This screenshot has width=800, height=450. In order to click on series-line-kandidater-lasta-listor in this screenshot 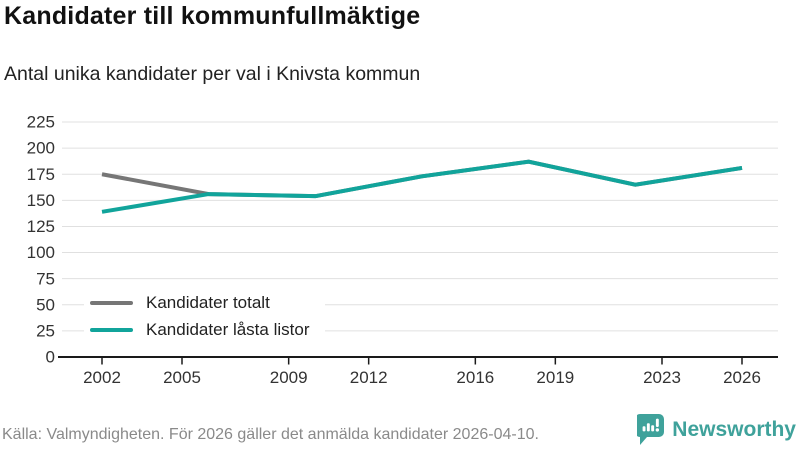, I will do `click(422, 186)`.